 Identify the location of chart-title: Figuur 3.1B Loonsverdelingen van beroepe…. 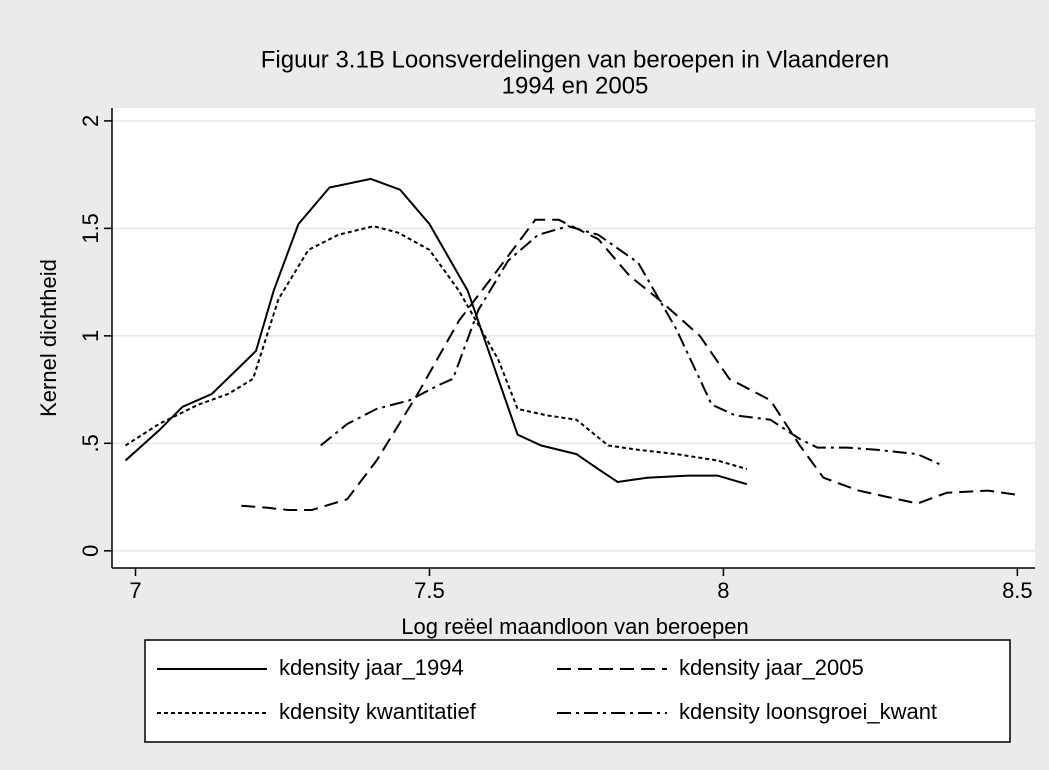
(575, 59).